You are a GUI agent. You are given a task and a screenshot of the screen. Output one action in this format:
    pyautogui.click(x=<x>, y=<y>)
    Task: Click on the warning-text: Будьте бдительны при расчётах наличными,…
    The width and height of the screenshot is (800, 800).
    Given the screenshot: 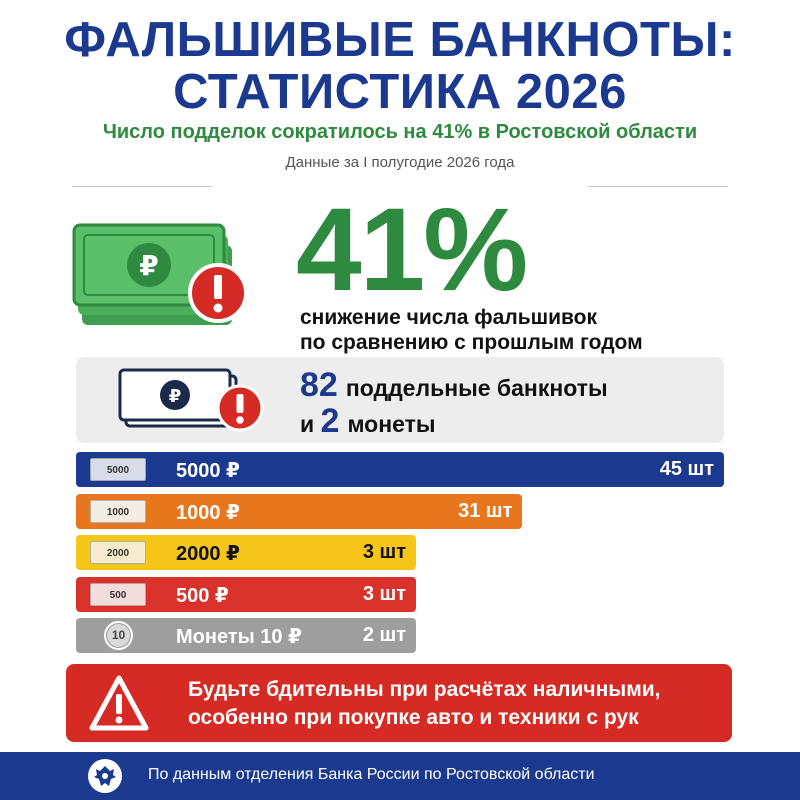 What is the action you would take?
    pyautogui.click(x=424, y=704)
    